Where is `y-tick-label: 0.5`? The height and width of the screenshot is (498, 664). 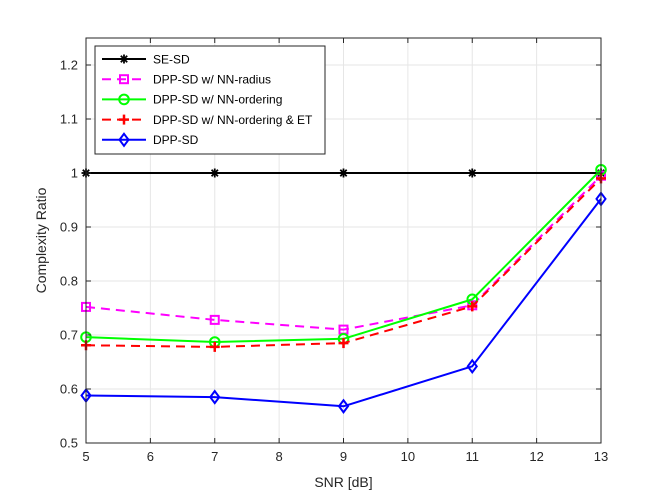
y-tick-label: 0.5 is located at coordinates (69, 443).